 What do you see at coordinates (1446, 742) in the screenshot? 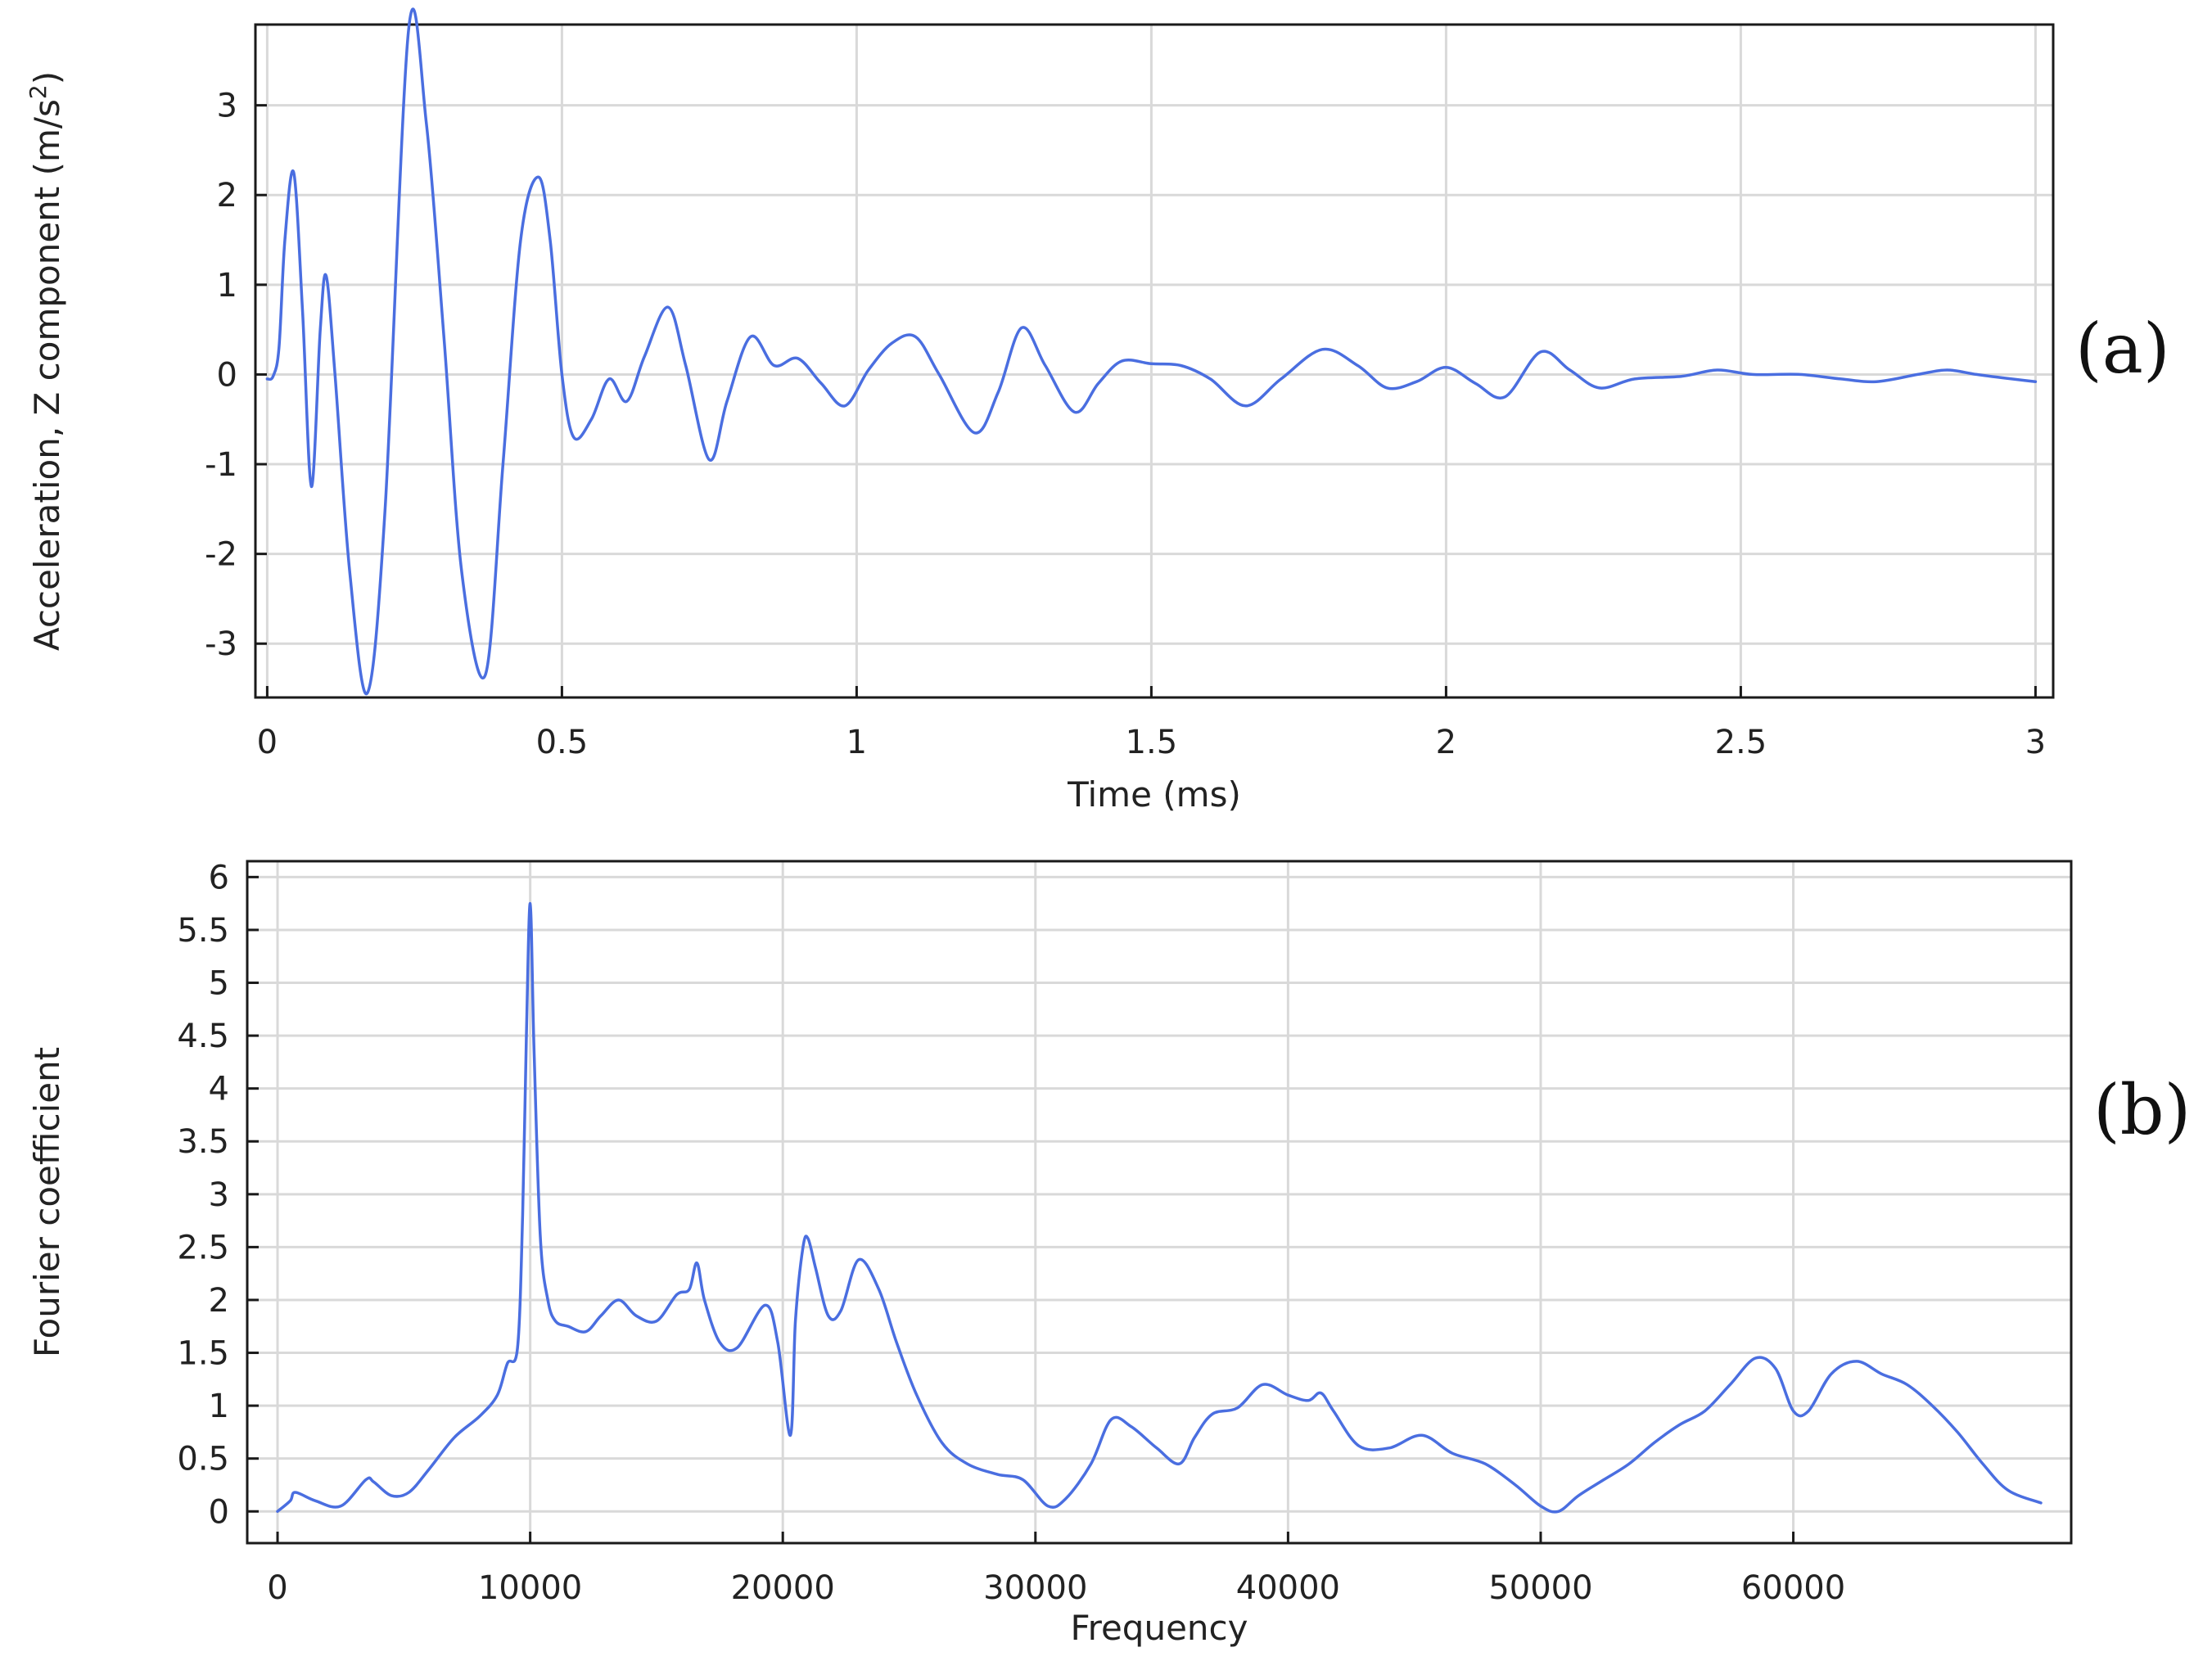
I see `x-tick-label-a: 2` at bounding box center [1446, 742].